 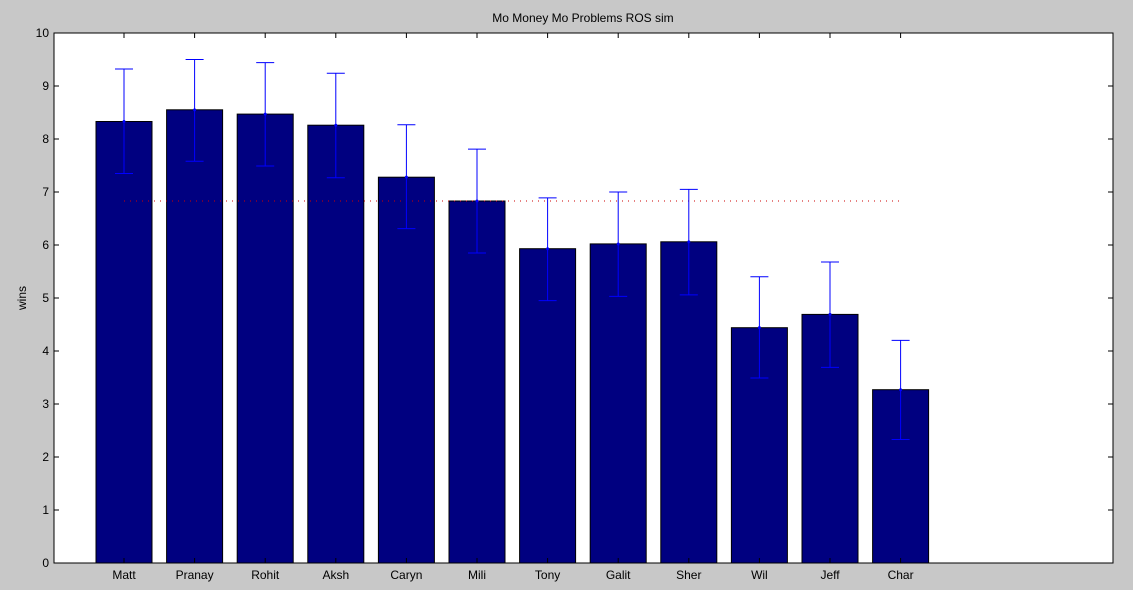 I want to click on x-tick-label-matt: Matt, so click(x=124, y=575).